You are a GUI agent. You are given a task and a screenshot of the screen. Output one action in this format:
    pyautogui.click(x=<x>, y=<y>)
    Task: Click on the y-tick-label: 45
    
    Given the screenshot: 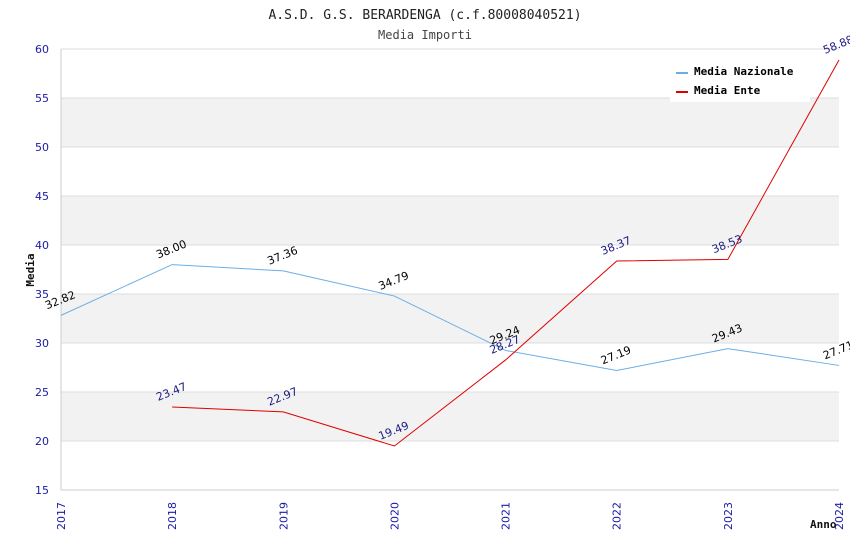 What is the action you would take?
    pyautogui.click(x=42, y=196)
    